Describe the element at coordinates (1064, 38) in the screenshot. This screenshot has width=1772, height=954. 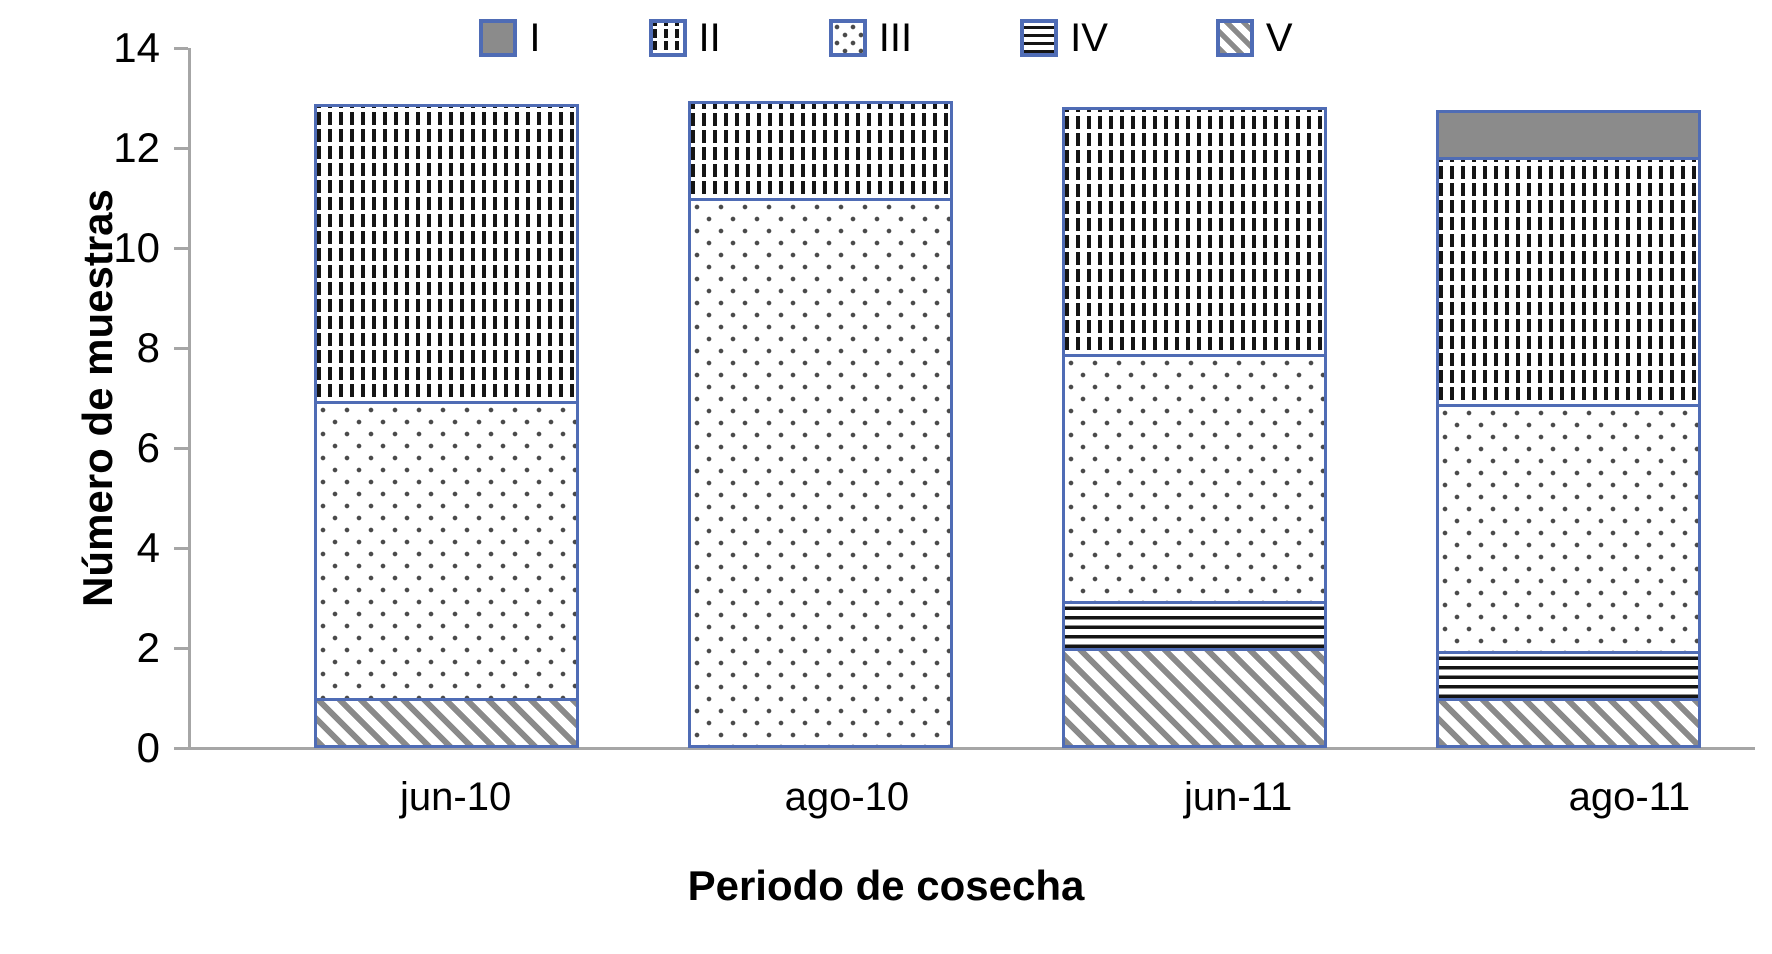
I see `legend-item-IV: IV` at that location.